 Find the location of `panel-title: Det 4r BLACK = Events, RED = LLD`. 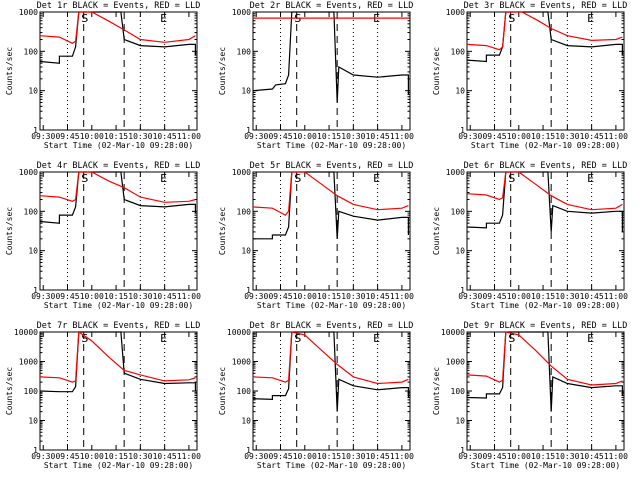

panel-title: Det 4r BLACK = Events, RED = LLD is located at coordinates (119, 166).